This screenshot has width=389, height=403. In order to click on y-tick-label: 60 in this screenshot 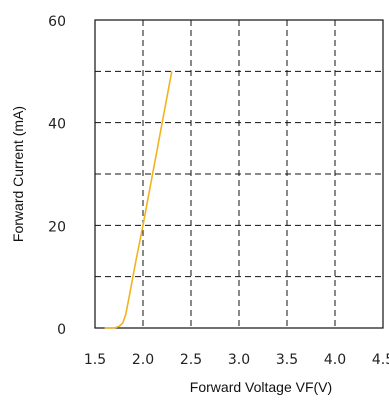, I will do `click(57, 22)`.